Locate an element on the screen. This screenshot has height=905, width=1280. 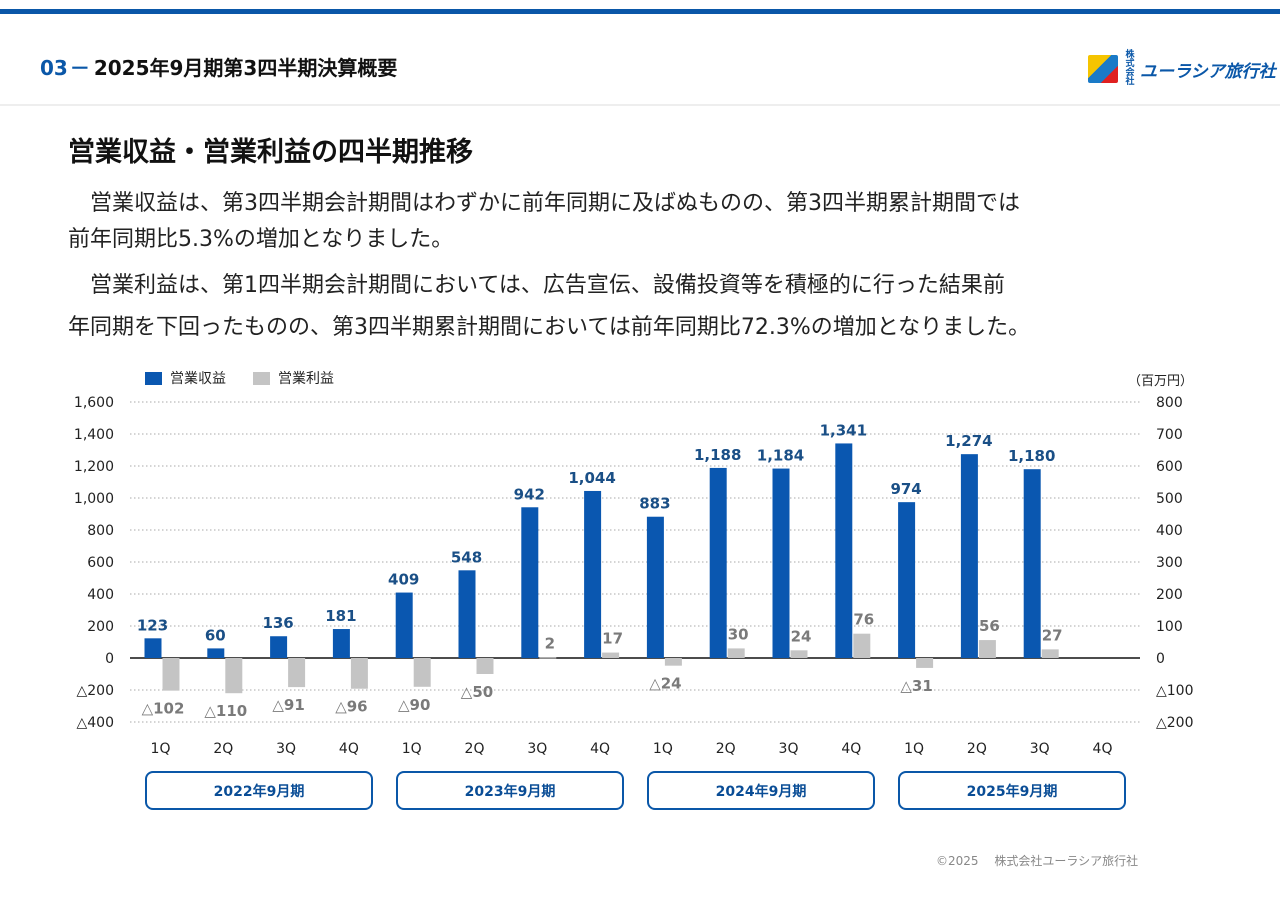
left-tick-label: 1,600 is located at coordinates (94, 403).